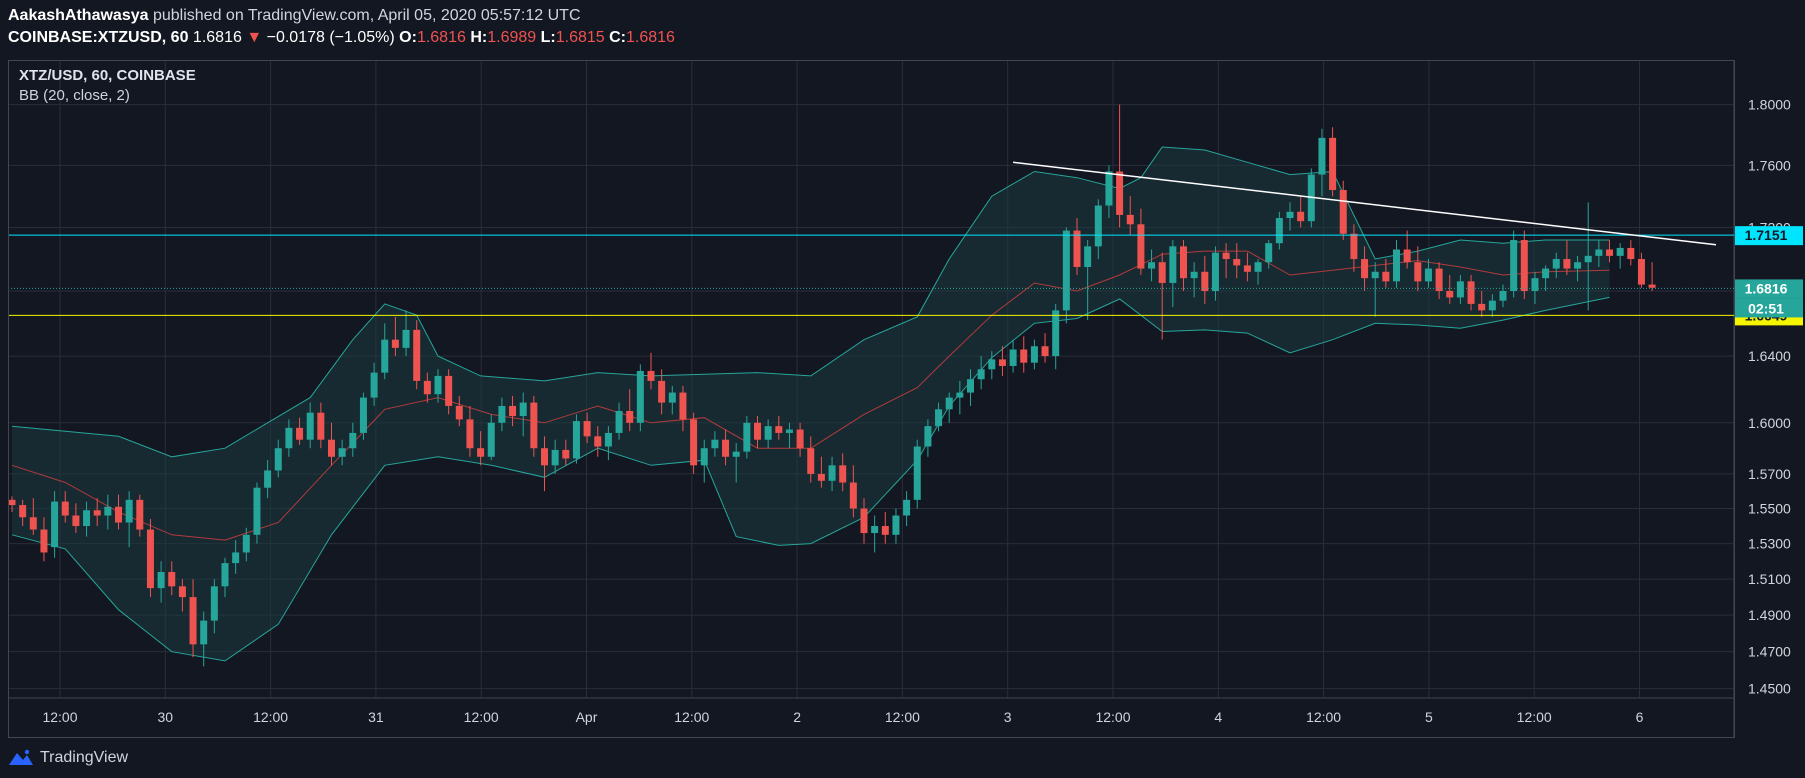  Describe the element at coordinates (68, 758) in the screenshot. I see `tradingview-branding: TradingView` at that location.